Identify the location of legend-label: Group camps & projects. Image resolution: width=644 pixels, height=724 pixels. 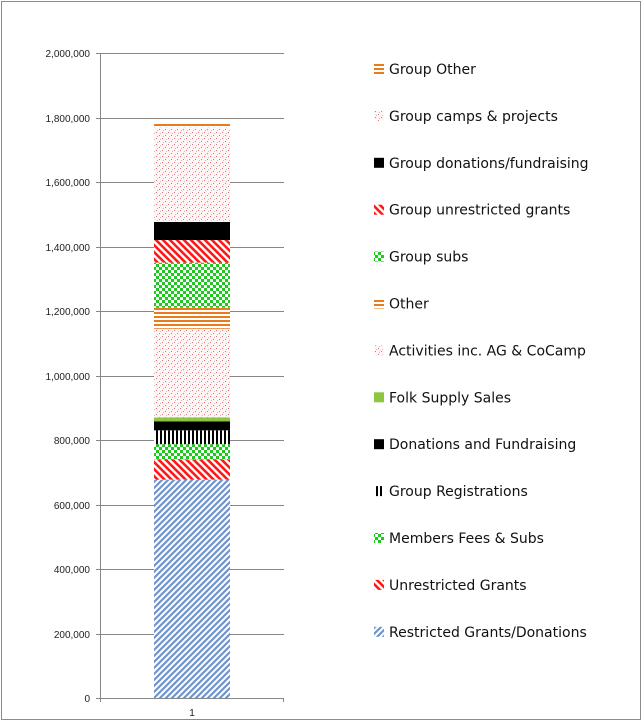
(473, 117).